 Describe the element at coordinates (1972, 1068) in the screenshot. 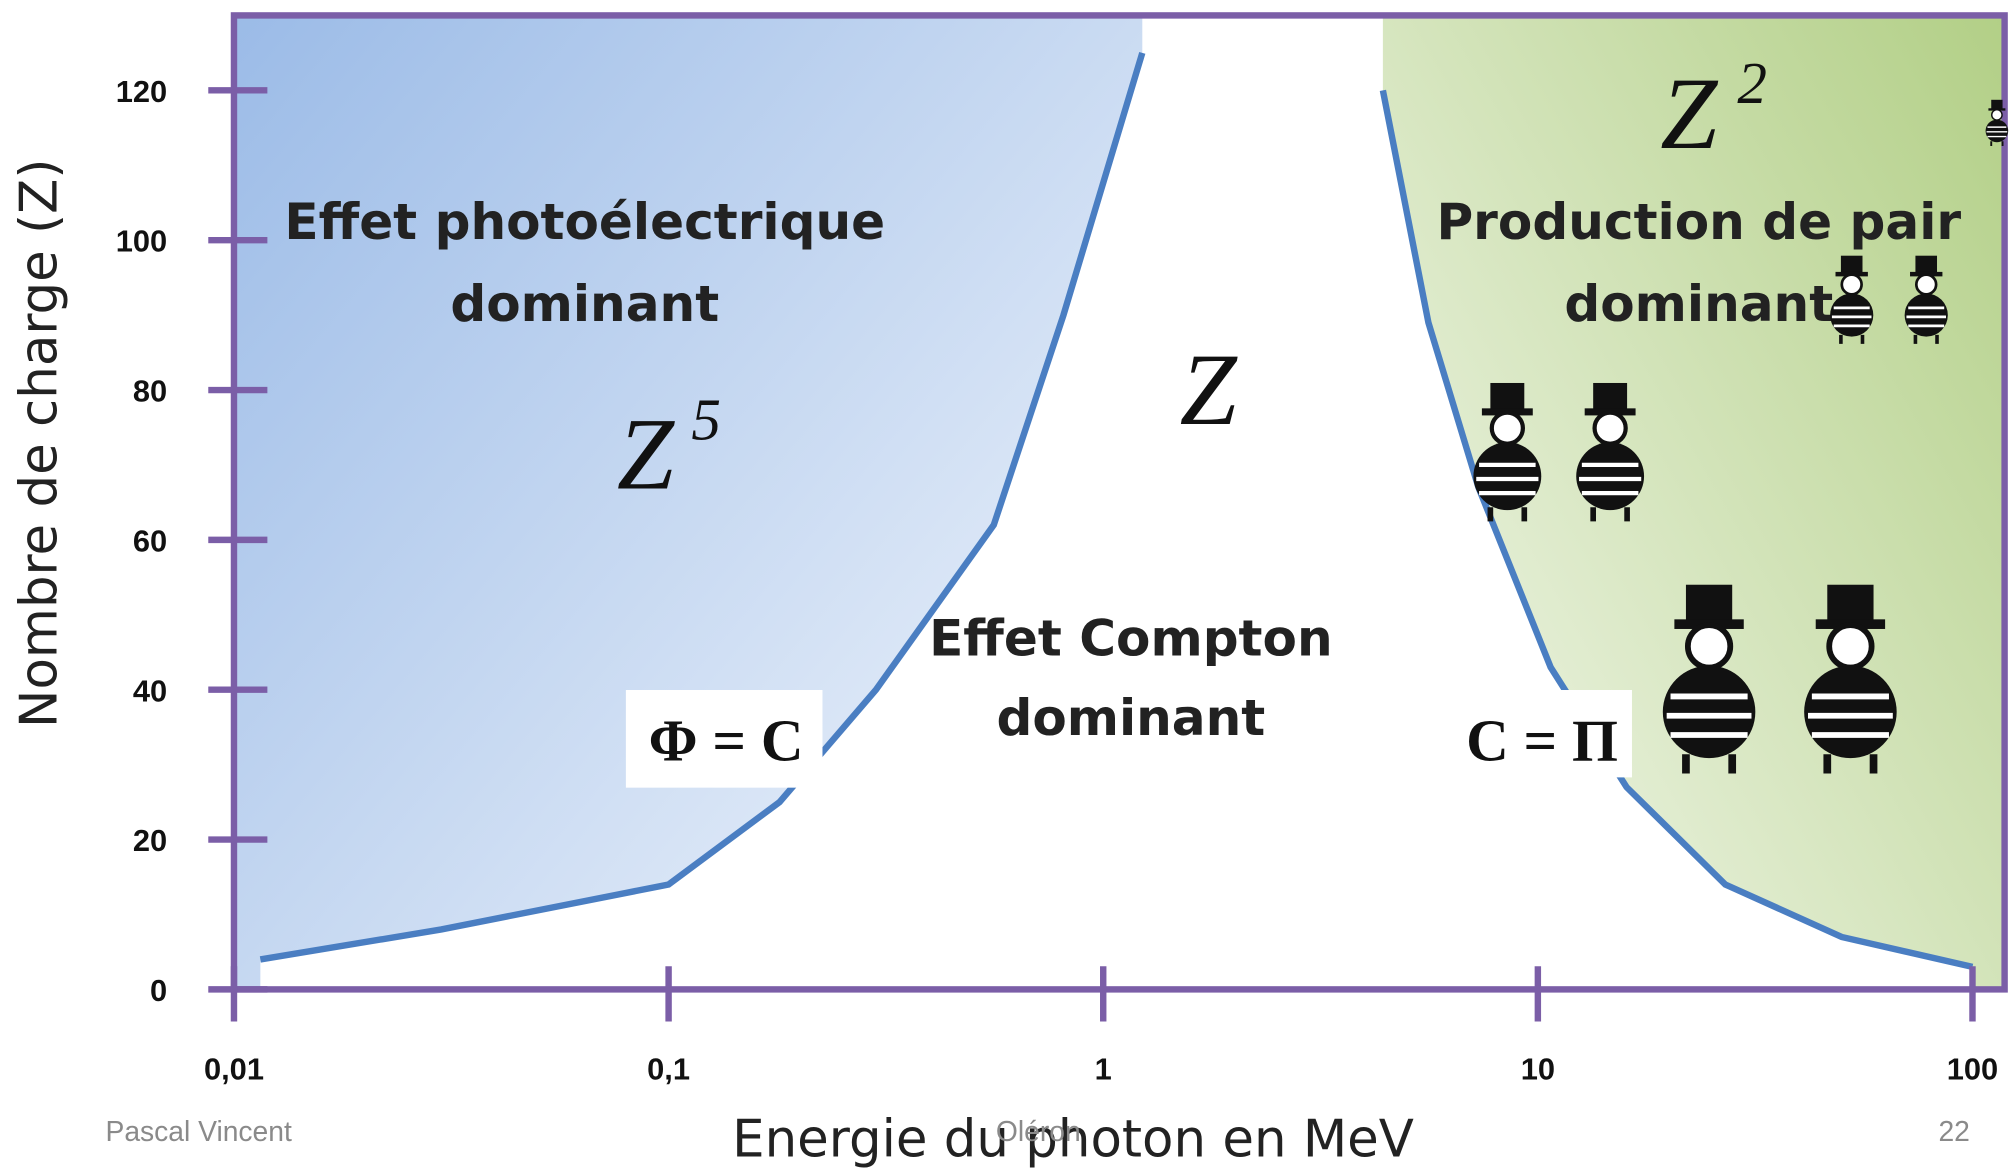

I see `x-tick-label: 100` at that location.